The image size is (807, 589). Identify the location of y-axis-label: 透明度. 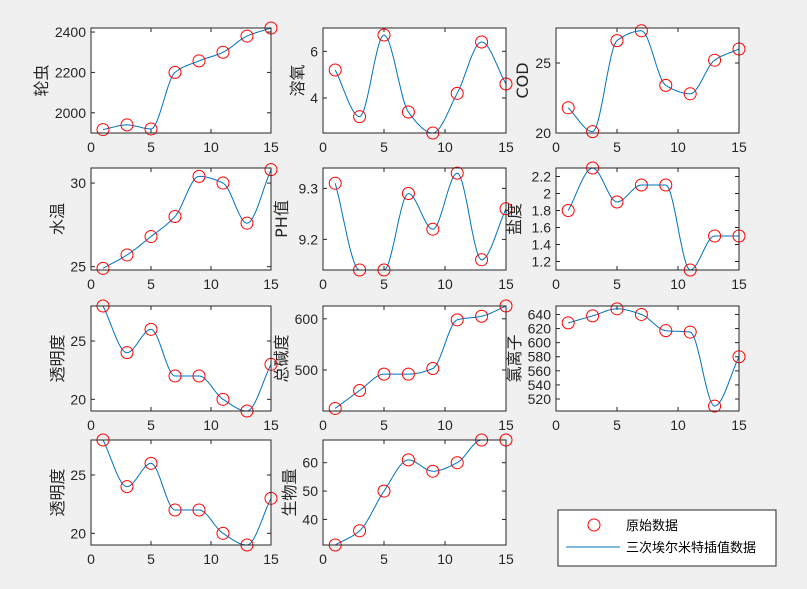
(57, 358).